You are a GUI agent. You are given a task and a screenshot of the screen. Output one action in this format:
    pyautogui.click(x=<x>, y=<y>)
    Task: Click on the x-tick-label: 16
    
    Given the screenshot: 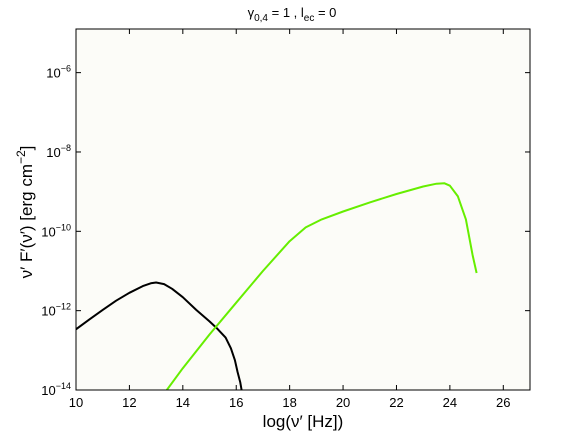 What is the action you would take?
    pyautogui.click(x=236, y=402)
    